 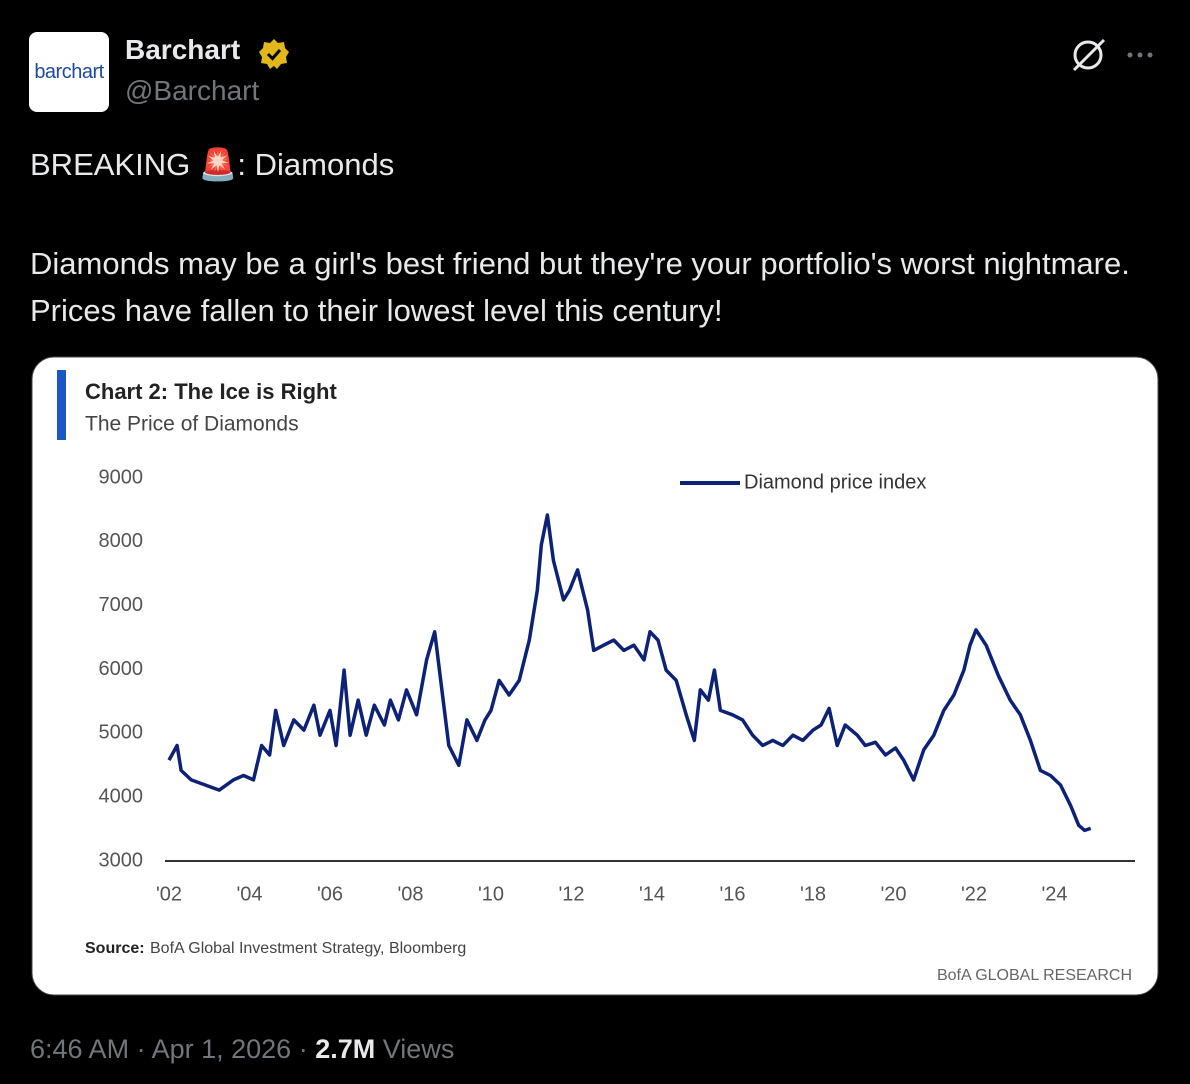 What do you see at coordinates (418, 1049) in the screenshot?
I see `views-label: Views` at bounding box center [418, 1049].